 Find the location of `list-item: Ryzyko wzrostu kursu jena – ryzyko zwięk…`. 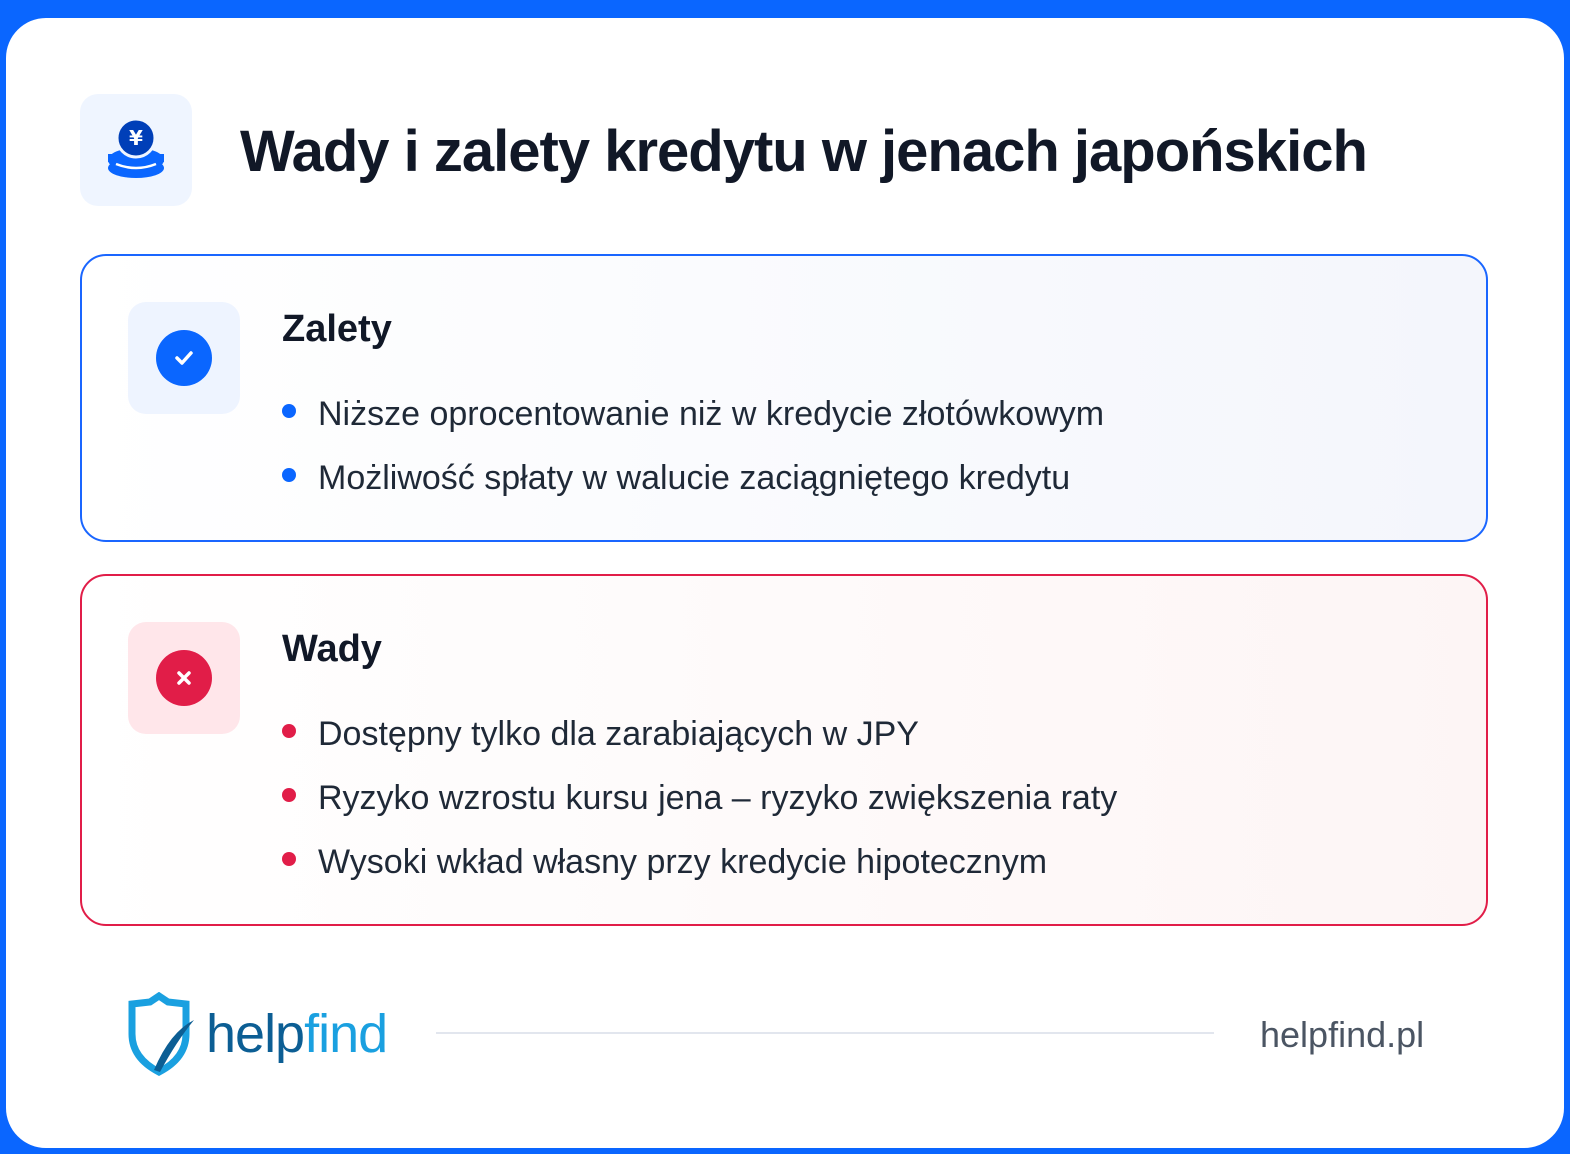

list-item: Ryzyko wzrostu kursu jena – ryzyko zwięk… is located at coordinates (699, 798).